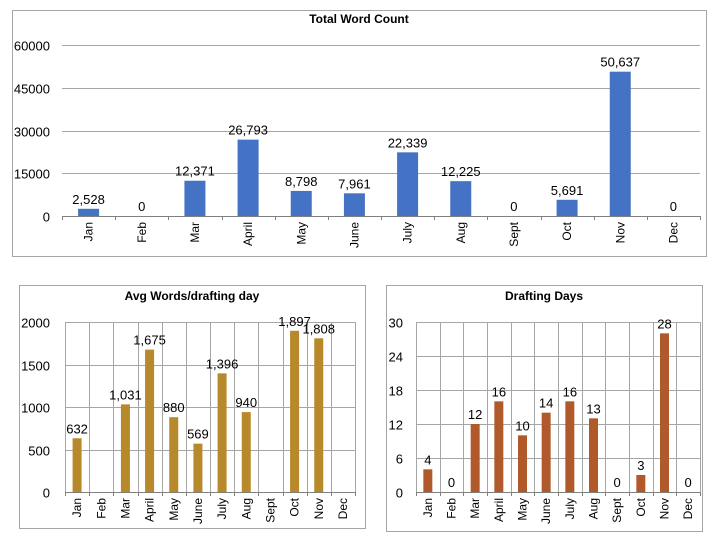  What do you see at coordinates (248, 130) in the screenshot?
I see `data-label: 26,793` at bounding box center [248, 130].